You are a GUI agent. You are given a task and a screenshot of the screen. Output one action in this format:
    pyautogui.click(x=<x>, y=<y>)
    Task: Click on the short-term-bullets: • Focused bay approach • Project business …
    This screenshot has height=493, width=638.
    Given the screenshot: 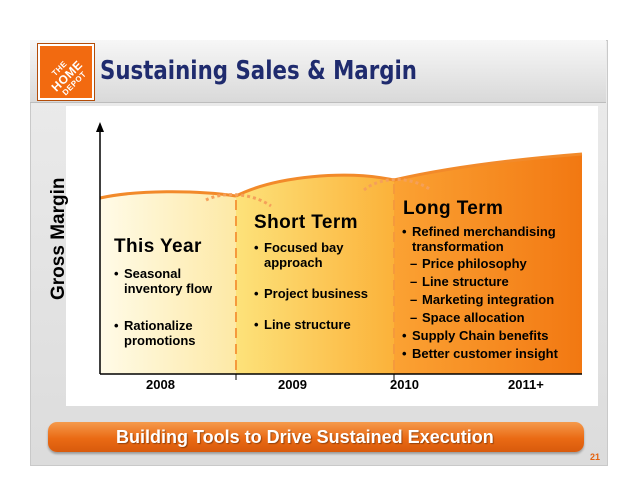 What is the action you would take?
    pyautogui.click(x=319, y=286)
    